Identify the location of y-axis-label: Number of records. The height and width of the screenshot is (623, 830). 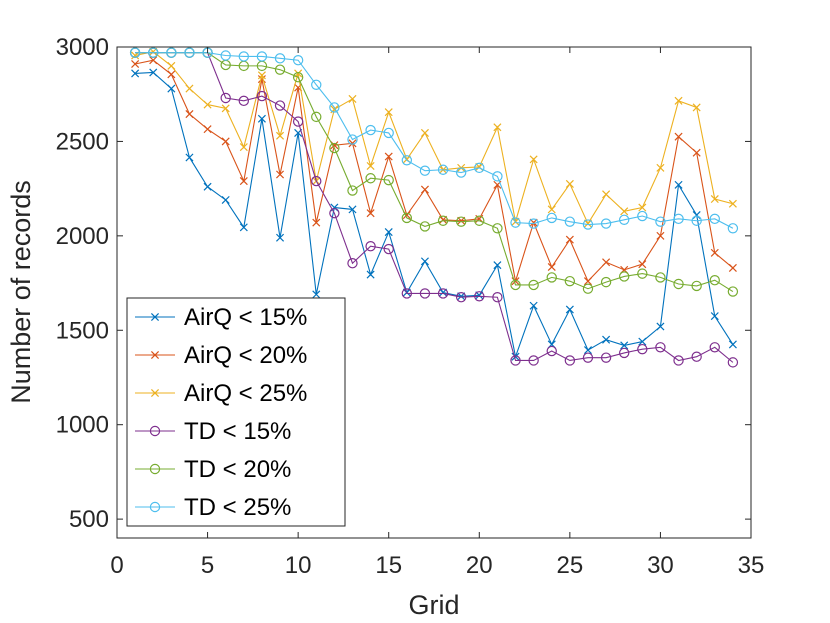
(21, 292).